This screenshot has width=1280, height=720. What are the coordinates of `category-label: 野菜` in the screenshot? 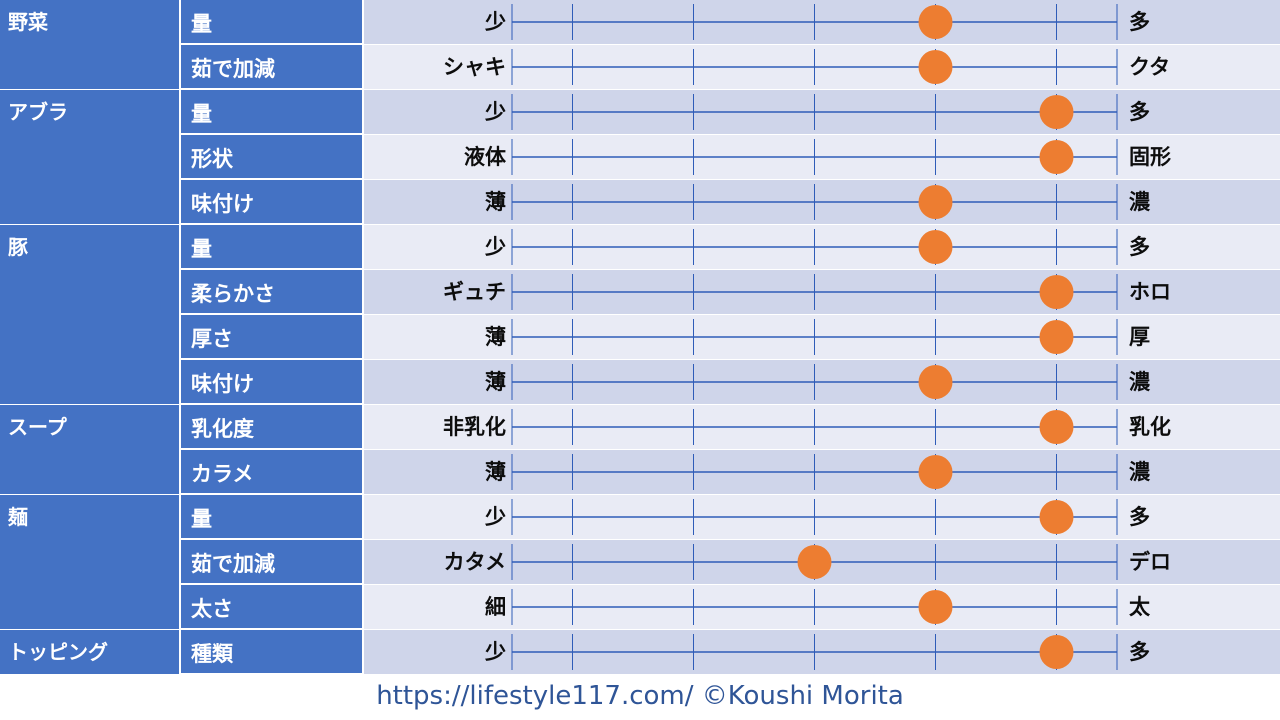 It's located at (89, 45).